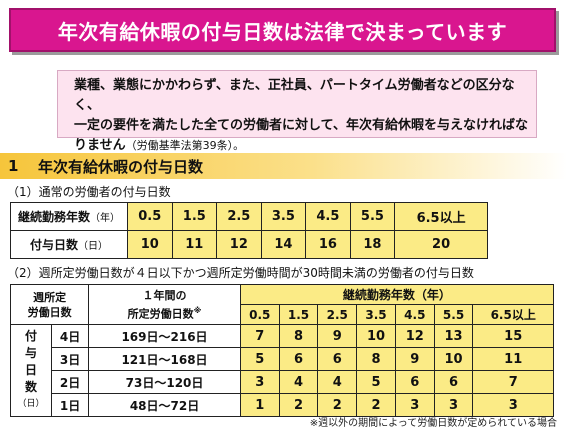 Image resolution: width=567 pixels, height=433 pixels. What do you see at coordinates (194, 244) in the screenshot?
I see `table-cell: 11` at bounding box center [194, 244].